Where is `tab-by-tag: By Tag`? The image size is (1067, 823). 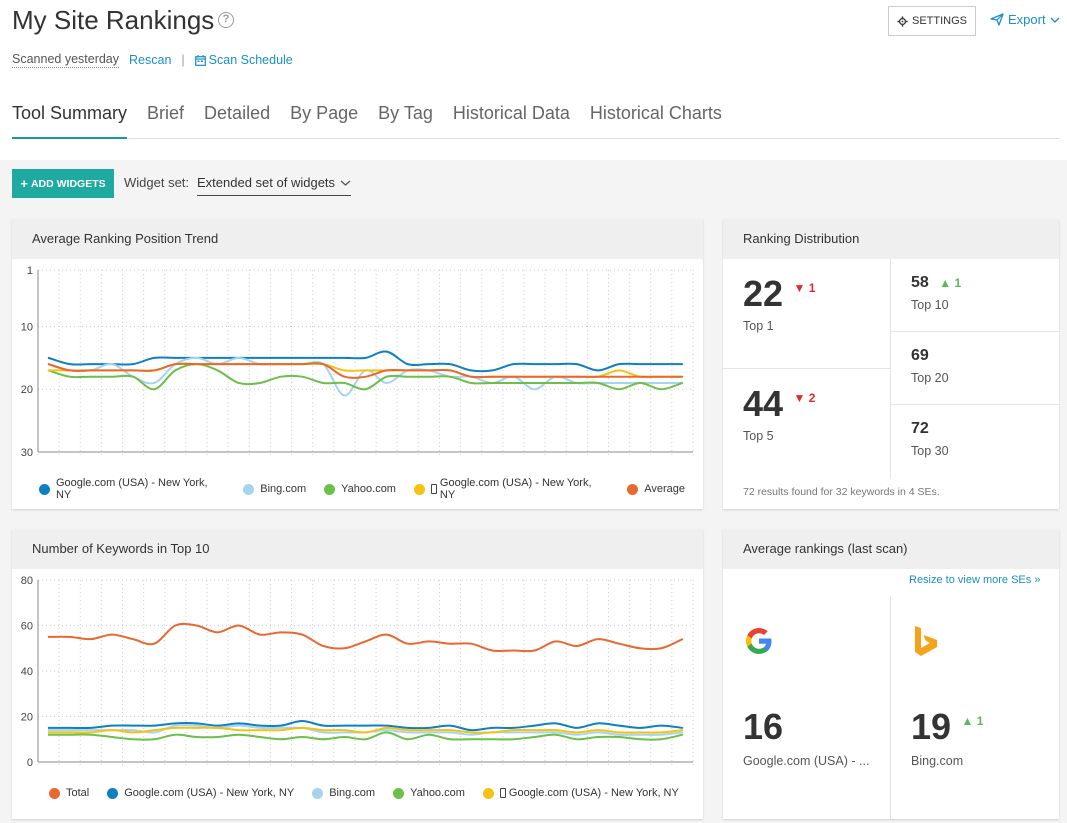 tab-by-tag: By Tag is located at coordinates (405, 113).